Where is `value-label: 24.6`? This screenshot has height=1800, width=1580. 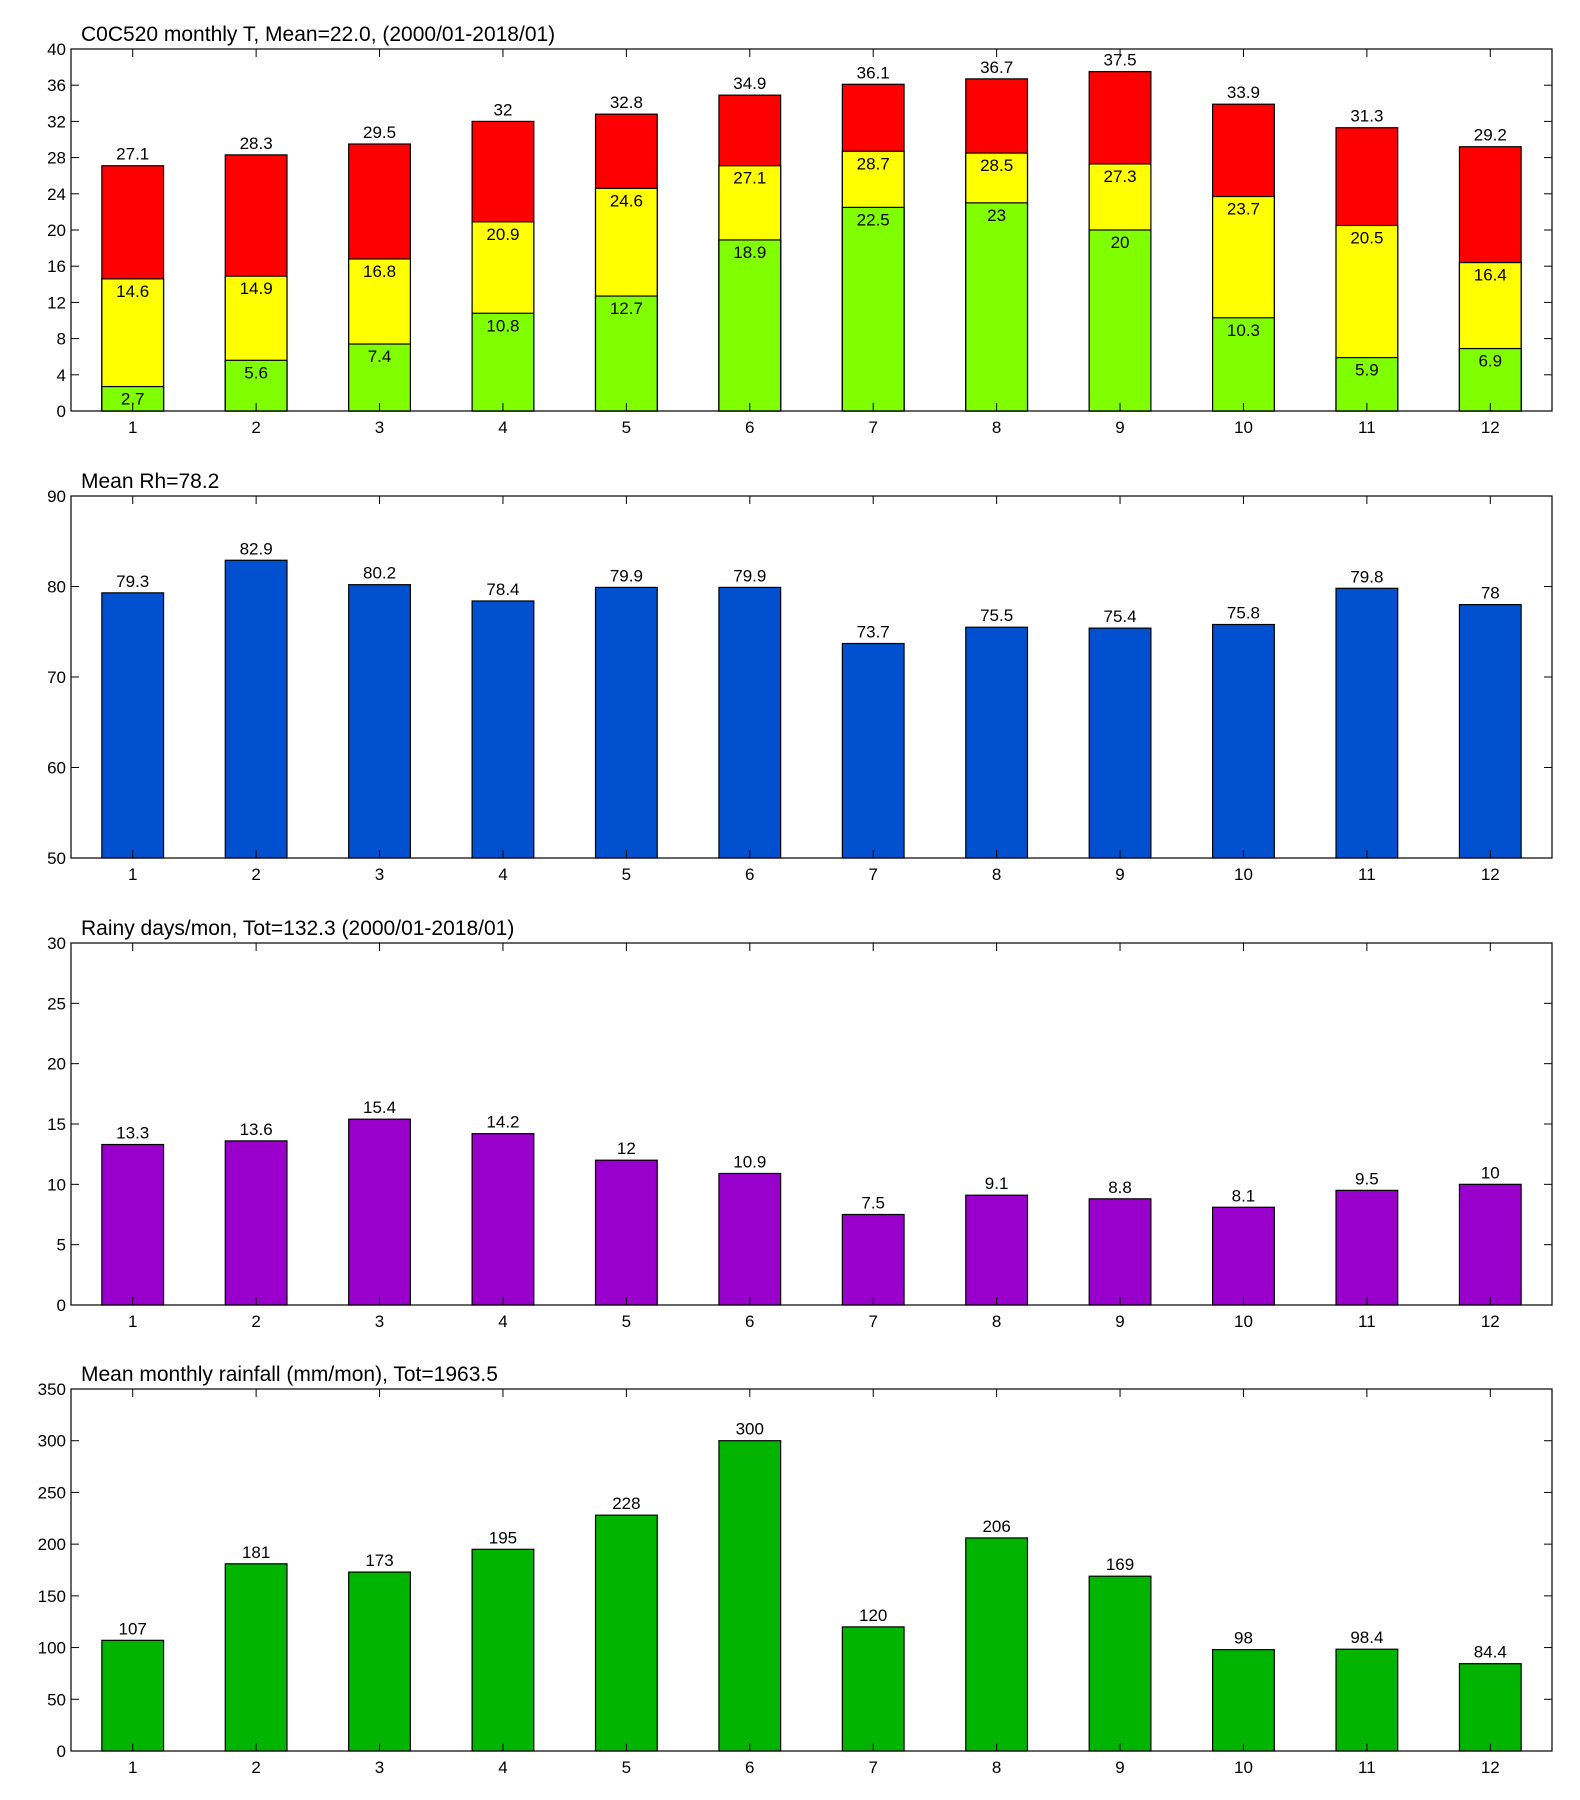
value-label: 24.6 is located at coordinates (626, 200).